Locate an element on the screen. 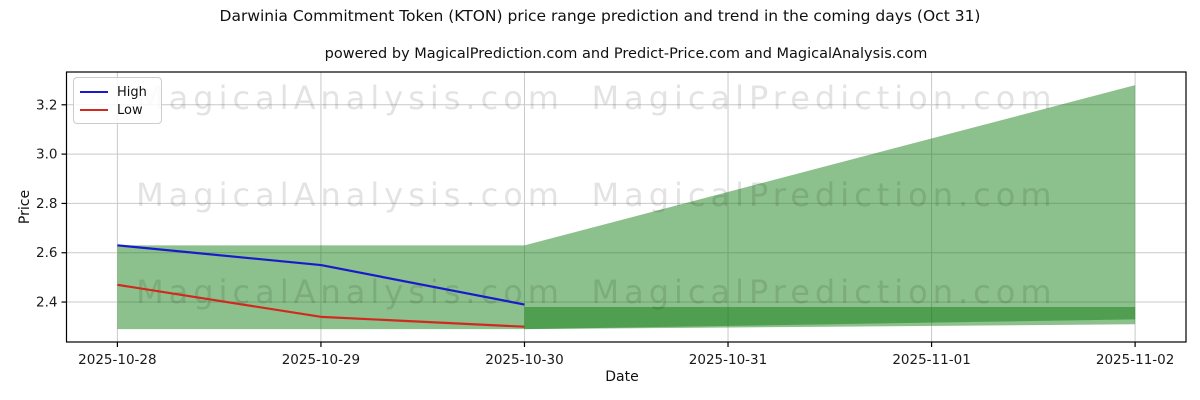  low-line-swatch is located at coordinates (94, 110).